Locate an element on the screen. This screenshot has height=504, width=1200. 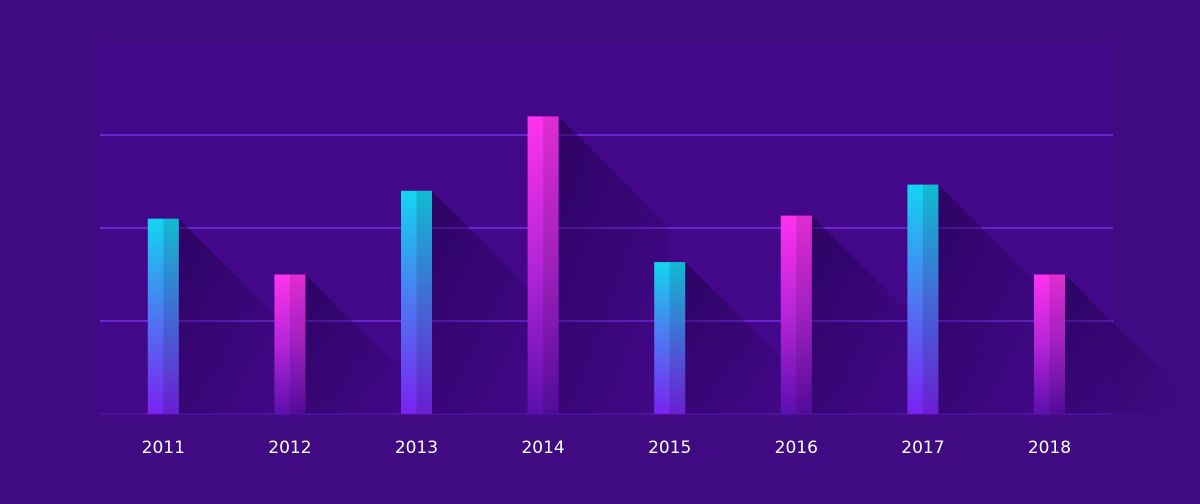
bar-face-2012 is located at coordinates (297, 344).